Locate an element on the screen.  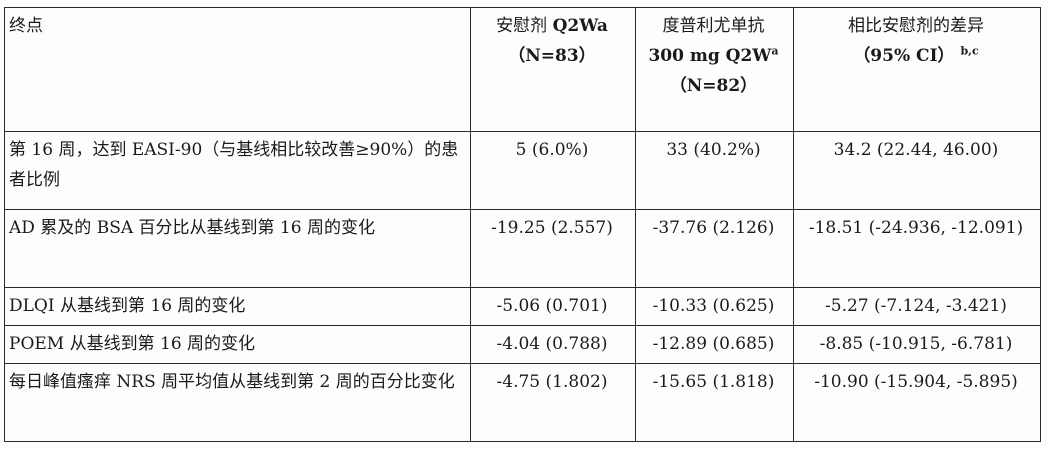
endpoint-cell: AD 累及的 BSA 百分比从基线到第 16 周的变化 is located at coordinates (237, 248).